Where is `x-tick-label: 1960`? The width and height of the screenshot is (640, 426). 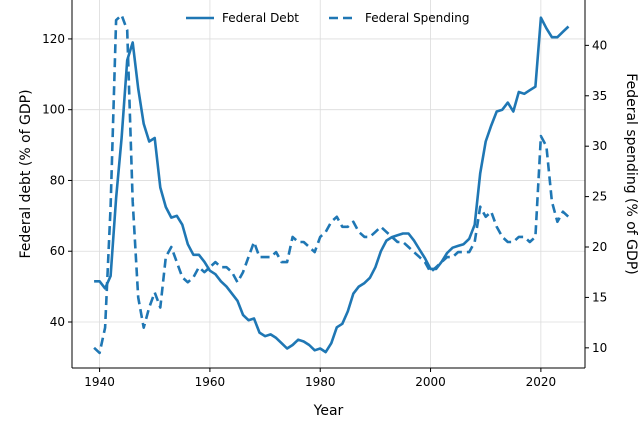 x-tick-label: 1960 is located at coordinates (210, 382).